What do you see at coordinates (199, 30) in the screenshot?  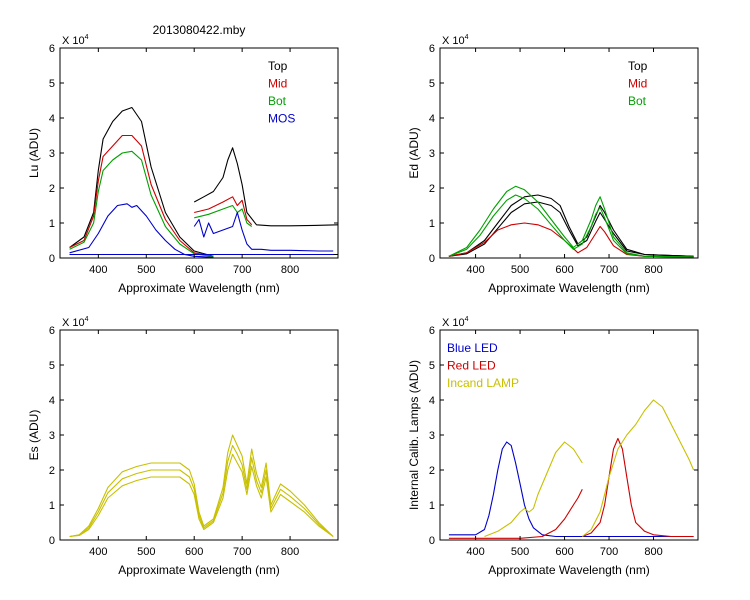 I see `figure-title: 2013080422.mby` at bounding box center [199, 30].